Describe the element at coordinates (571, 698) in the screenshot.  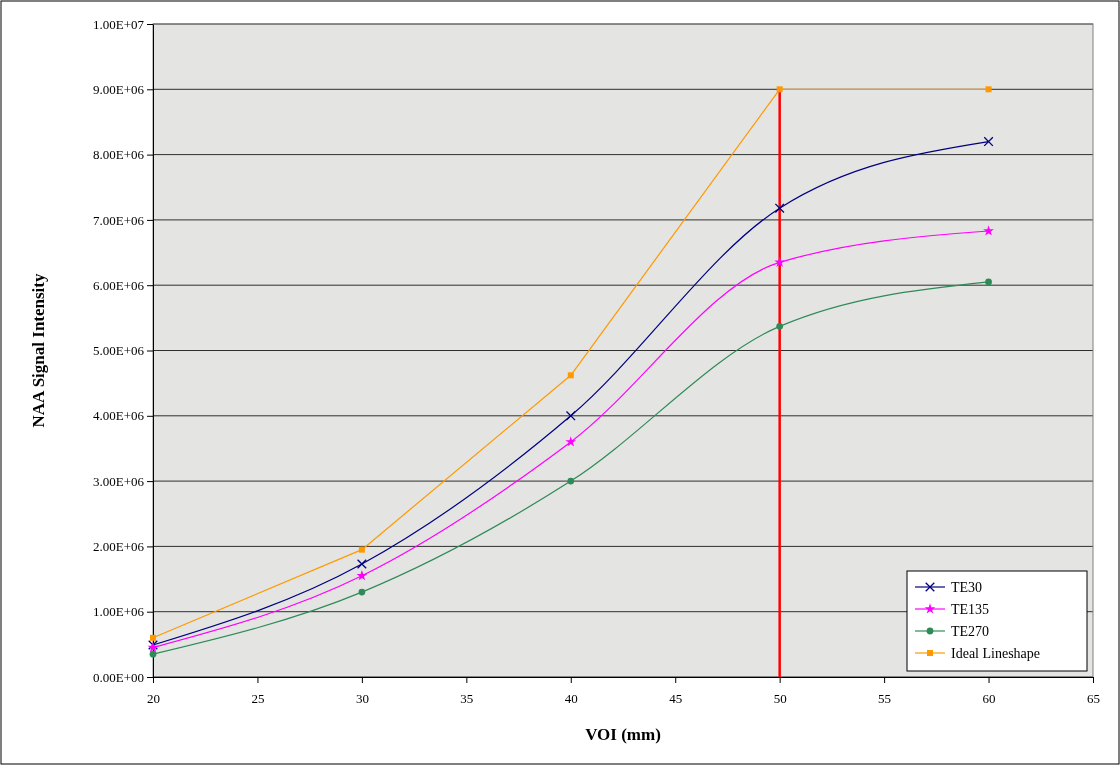
I see `x-tick-label: 40` at that location.